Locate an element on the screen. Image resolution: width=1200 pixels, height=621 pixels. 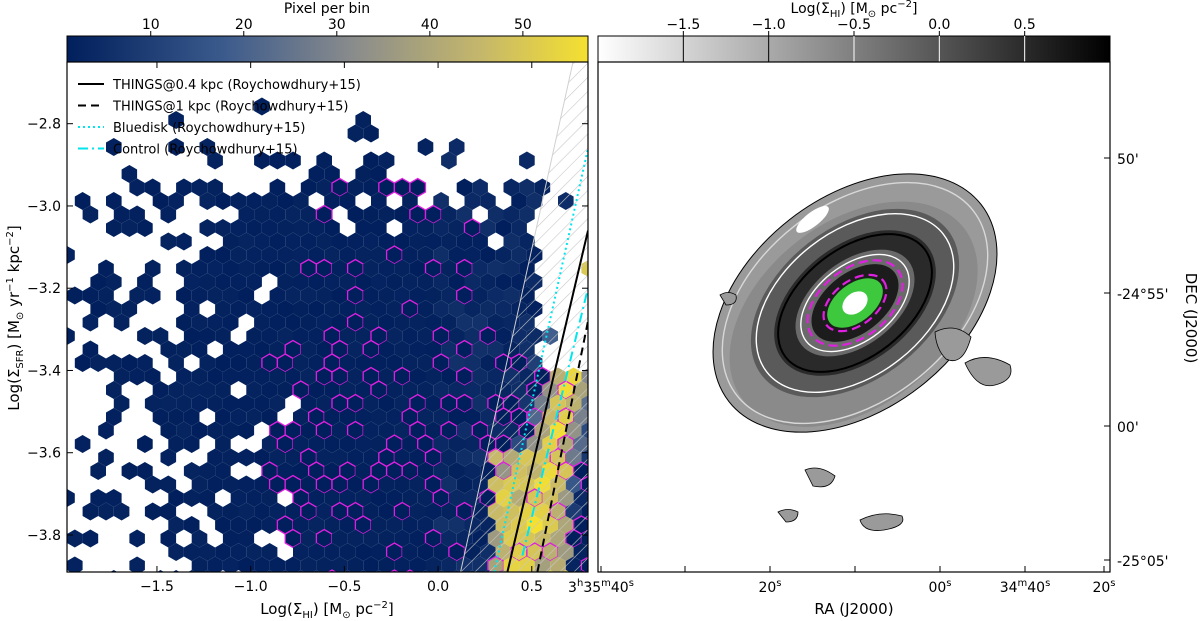
ra-tick-label: 34m40s is located at coordinates (1025, 587).